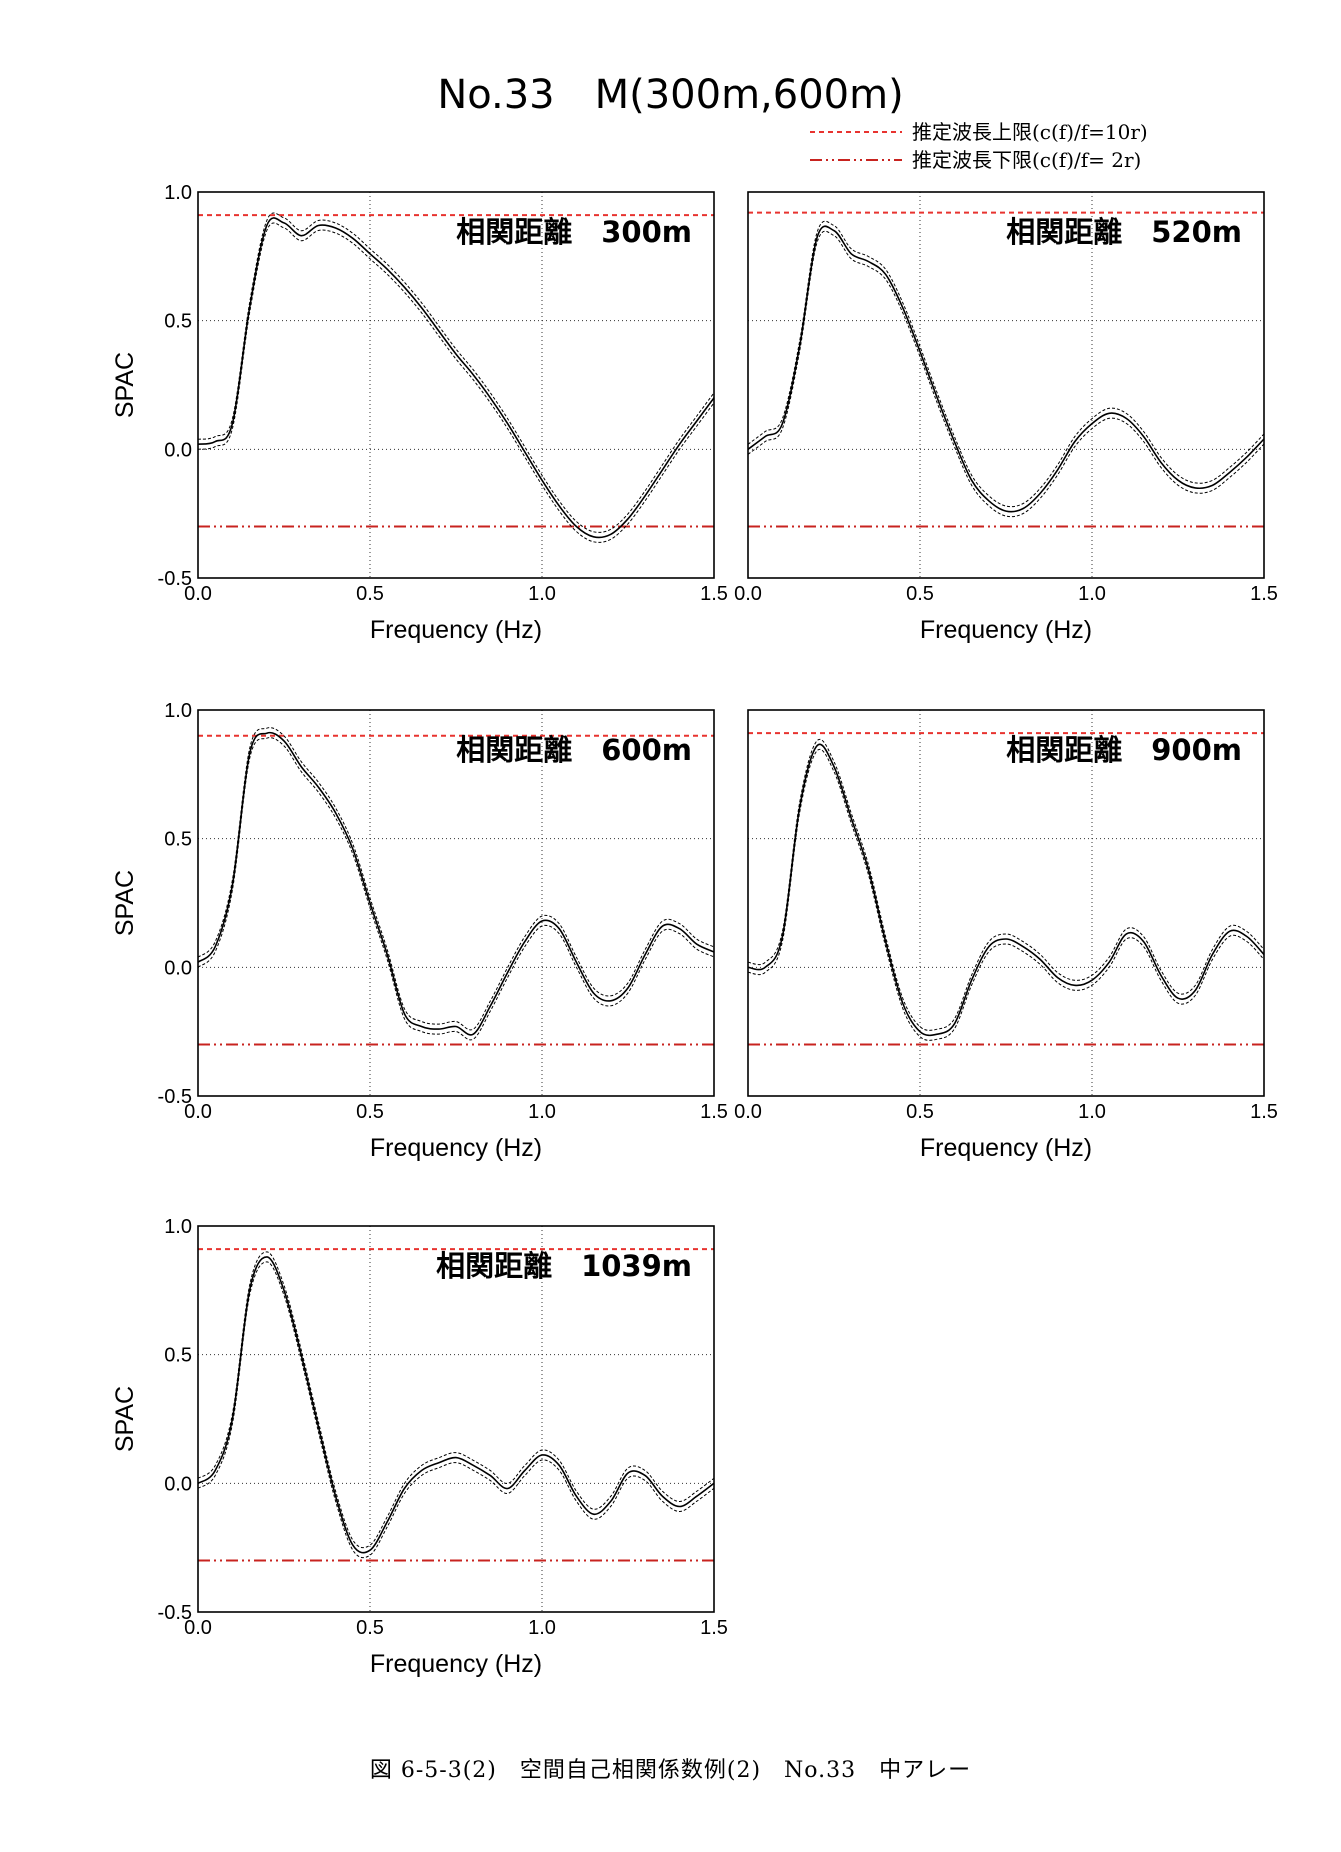  I want to click on correlation-distance-label: 相関距離 520m, so click(1124, 232).